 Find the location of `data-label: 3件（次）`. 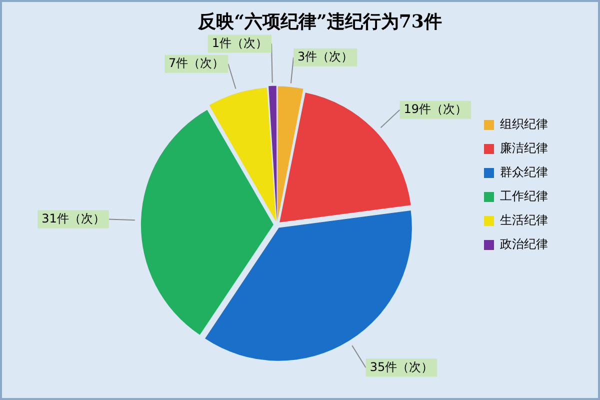

data-label: 3件（次） is located at coordinates (325, 57).